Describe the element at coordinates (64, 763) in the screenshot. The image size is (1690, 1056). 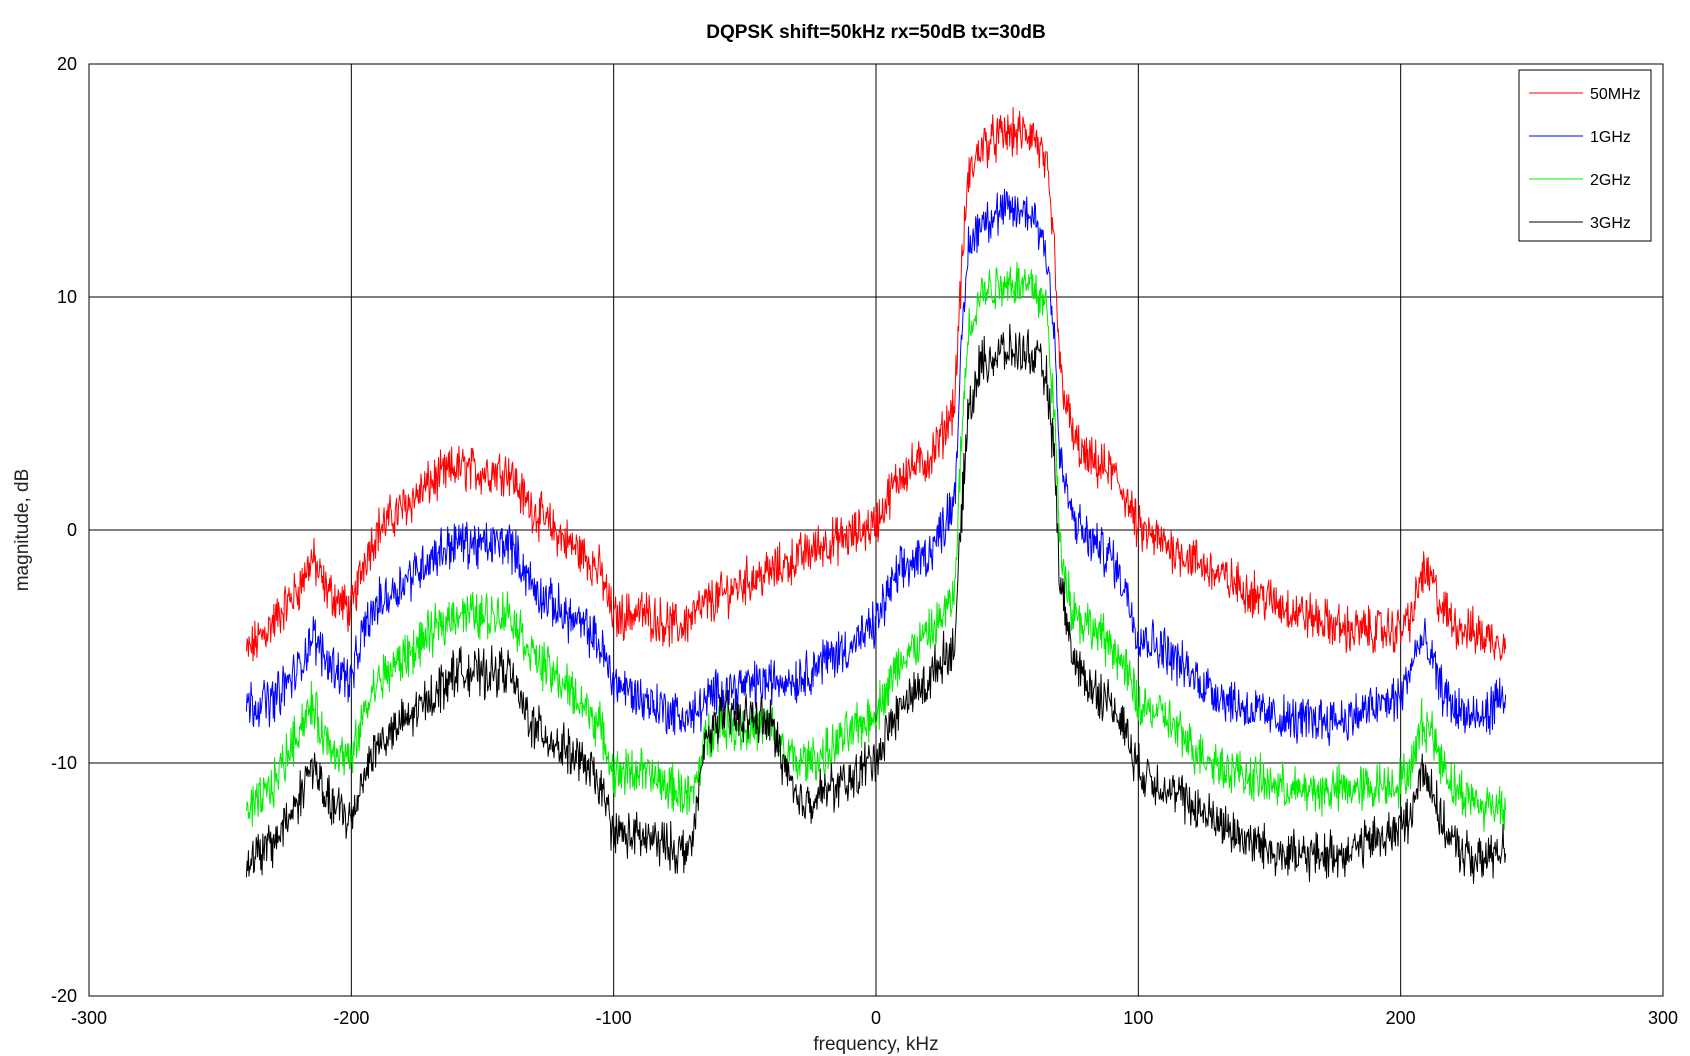
I see `y-tick-label: -10` at that location.